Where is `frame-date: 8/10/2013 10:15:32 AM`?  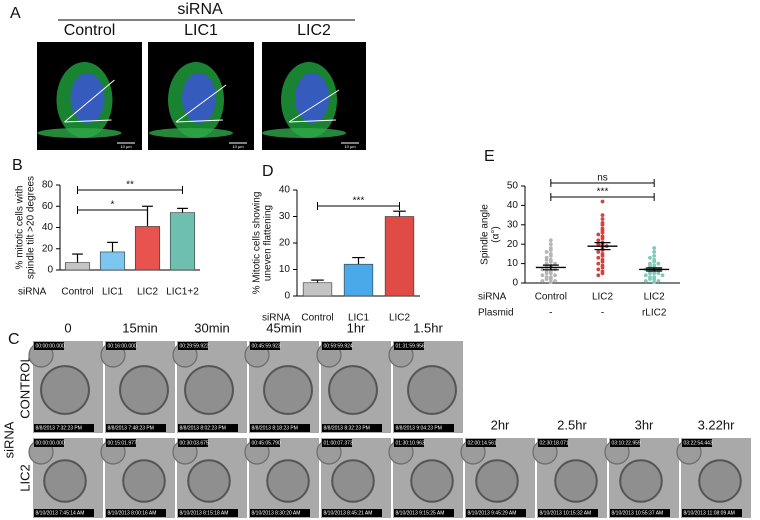
frame-date: 8/10/2013 10:15:32 AM is located at coordinates (566, 514).